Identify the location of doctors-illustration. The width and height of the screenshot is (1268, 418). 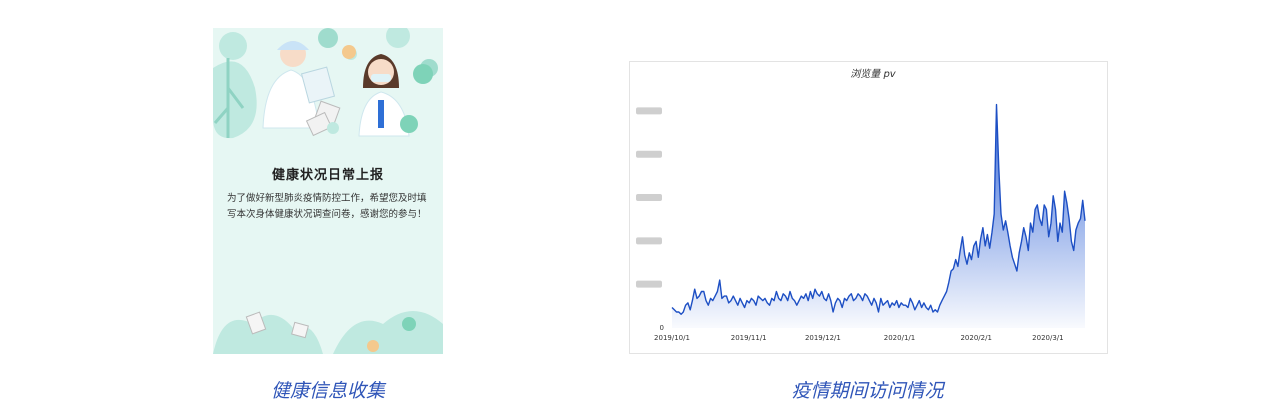
(328, 191).